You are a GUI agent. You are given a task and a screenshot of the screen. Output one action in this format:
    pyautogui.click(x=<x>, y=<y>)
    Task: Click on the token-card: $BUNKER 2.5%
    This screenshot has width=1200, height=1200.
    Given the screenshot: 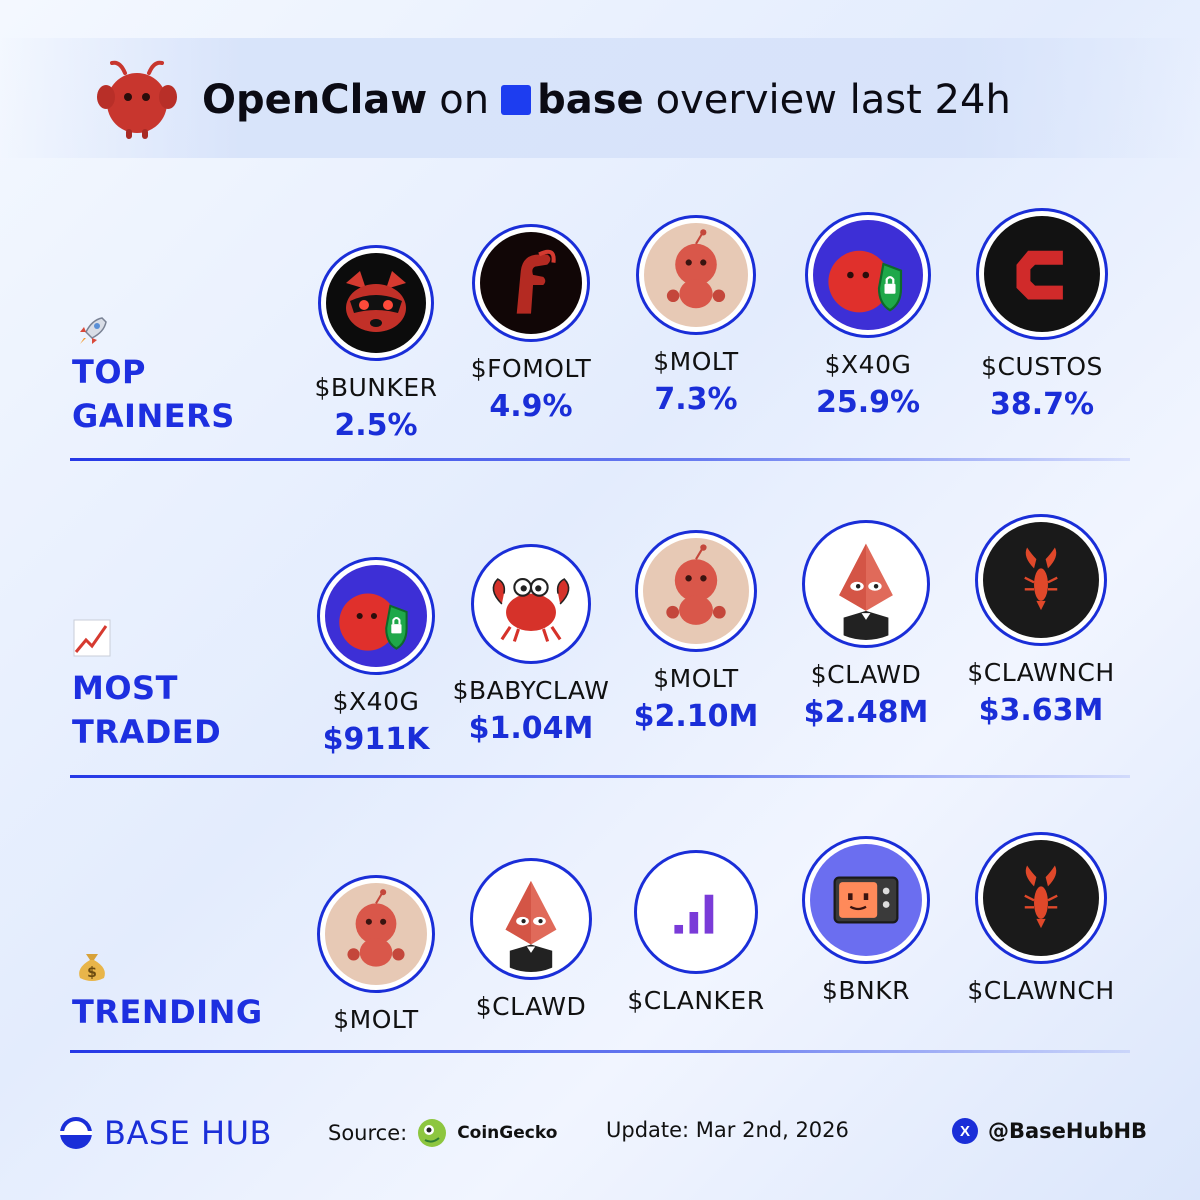 What is the action you would take?
    pyautogui.click(x=376, y=344)
    